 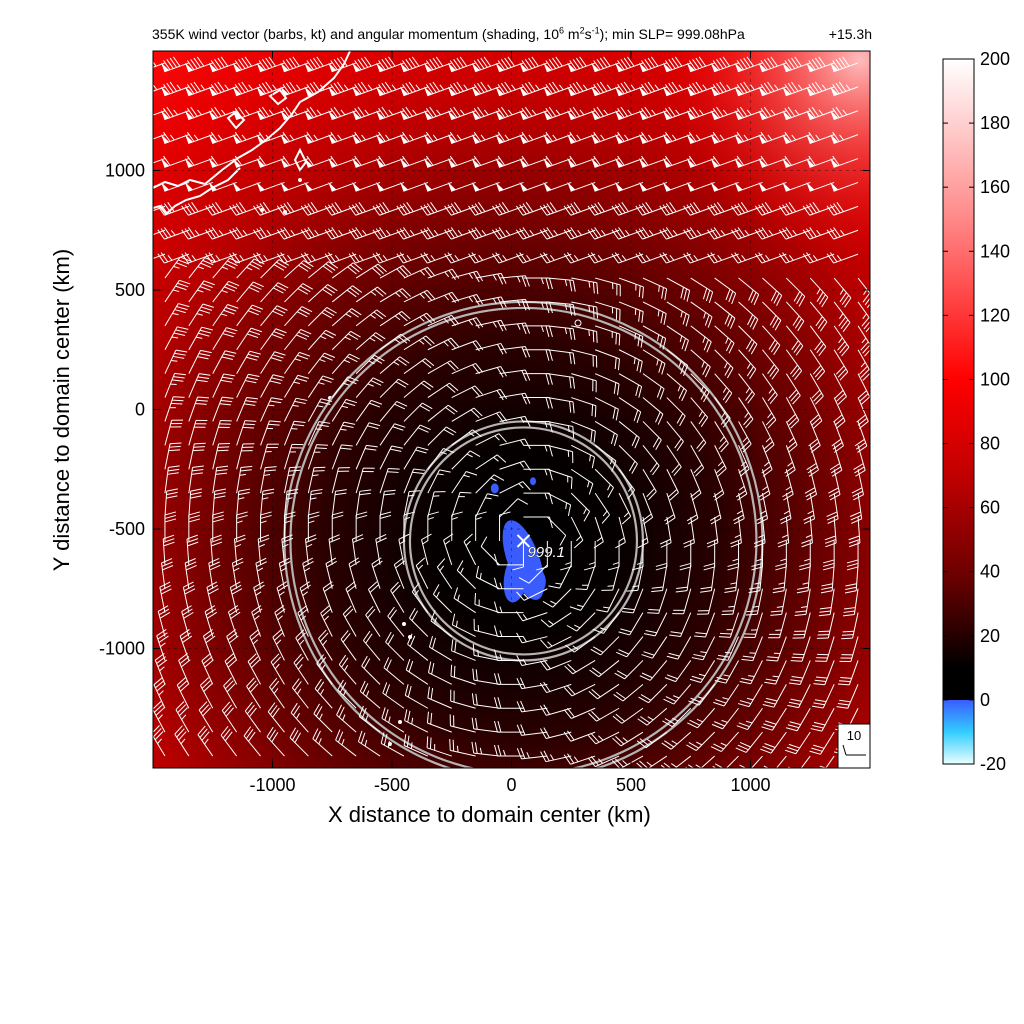 I want to click on colorbar-tick-label: 80, so click(x=990, y=444).